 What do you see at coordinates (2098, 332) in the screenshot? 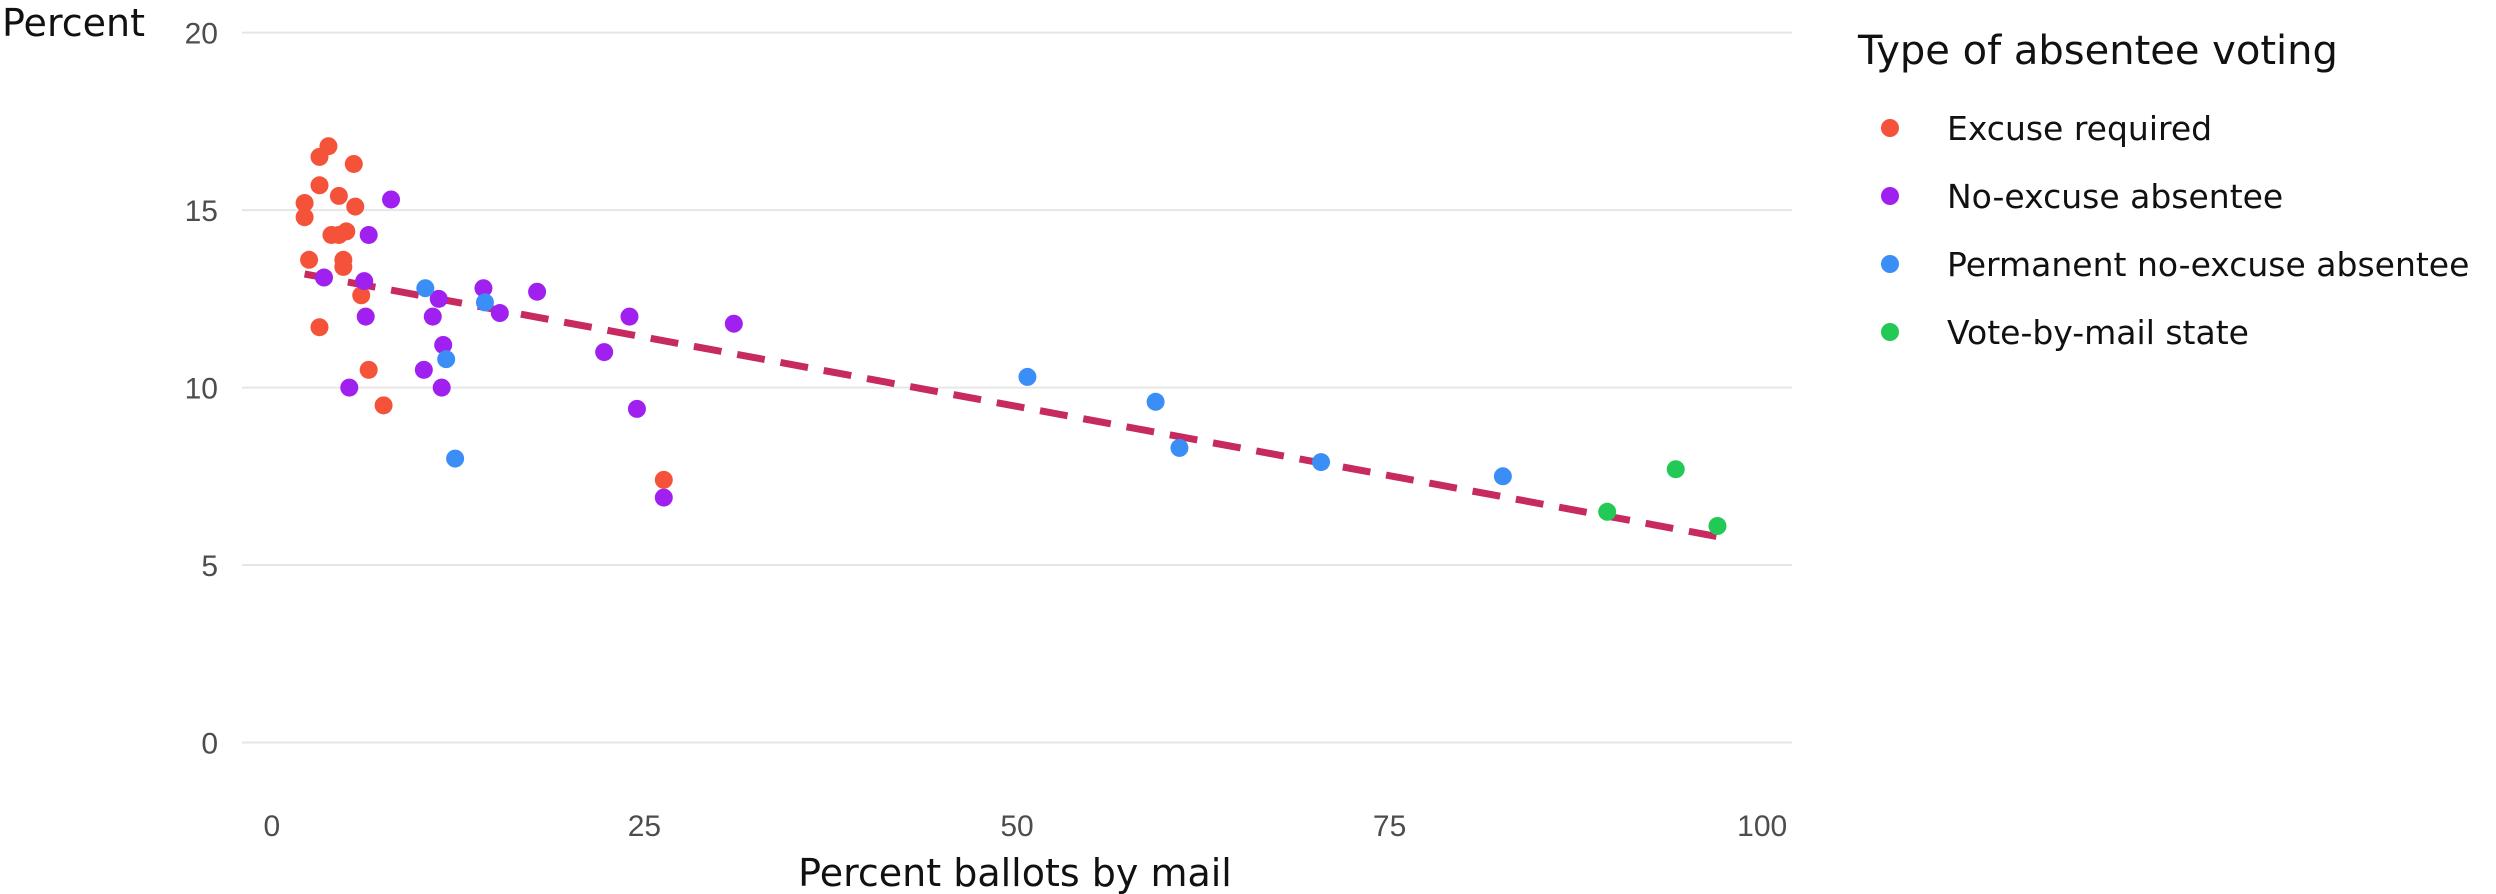
I see `legend-label: Vote-by-mail state` at bounding box center [2098, 332].